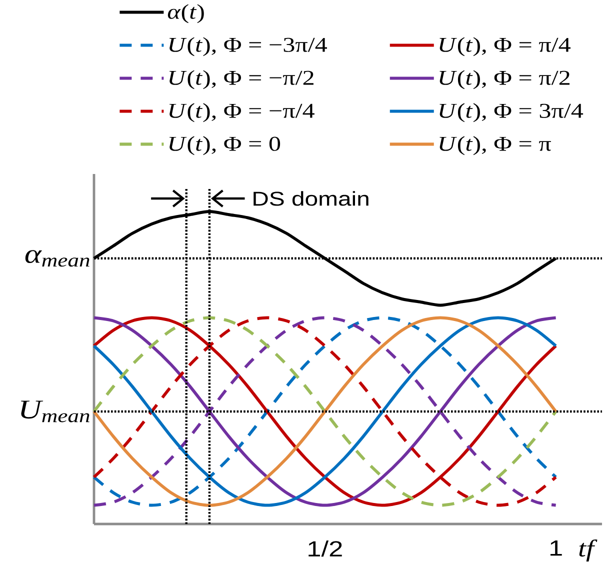  I want to click on x-axis-title: tf, so click(588, 551).